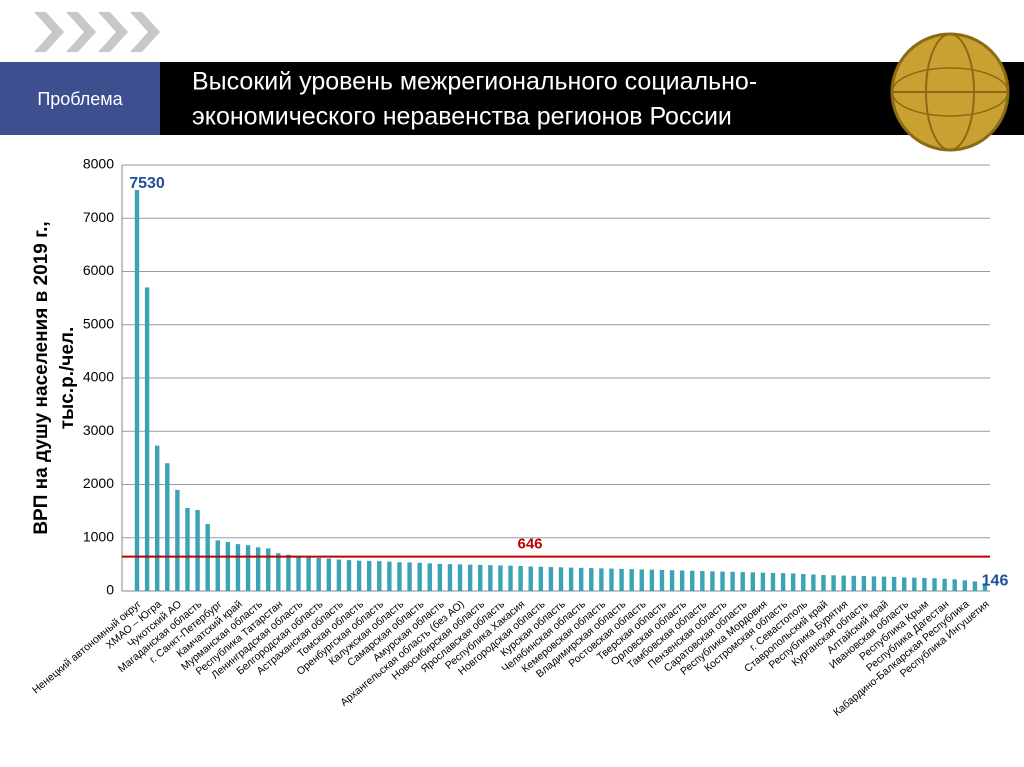  What do you see at coordinates (529, 544) in the screenshot?
I see `reference-label: 646` at bounding box center [529, 544].